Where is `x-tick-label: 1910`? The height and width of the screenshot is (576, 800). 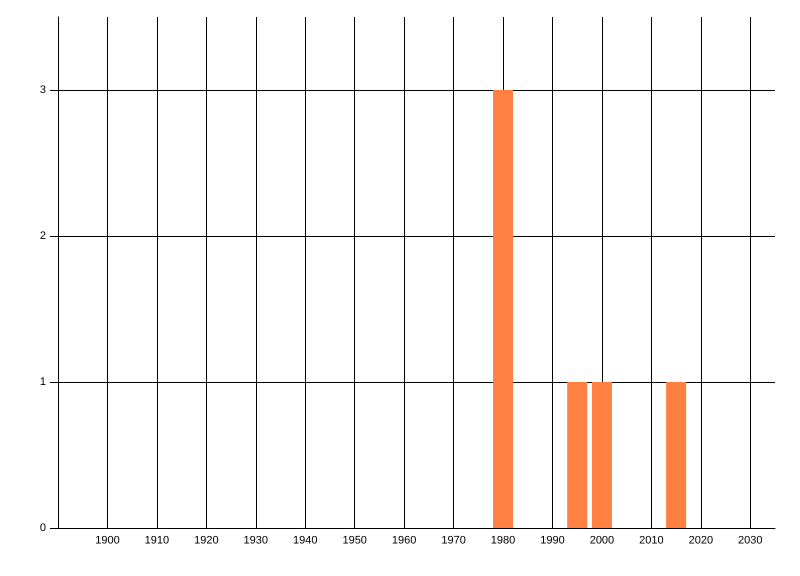 x-tick-label: 1910 is located at coordinates (157, 540).